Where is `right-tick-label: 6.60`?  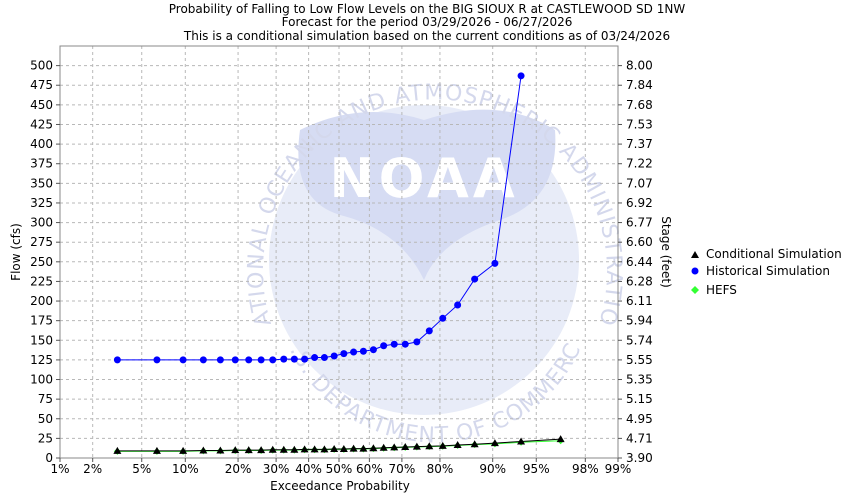
right-tick-label: 6.60 is located at coordinates (639, 242).